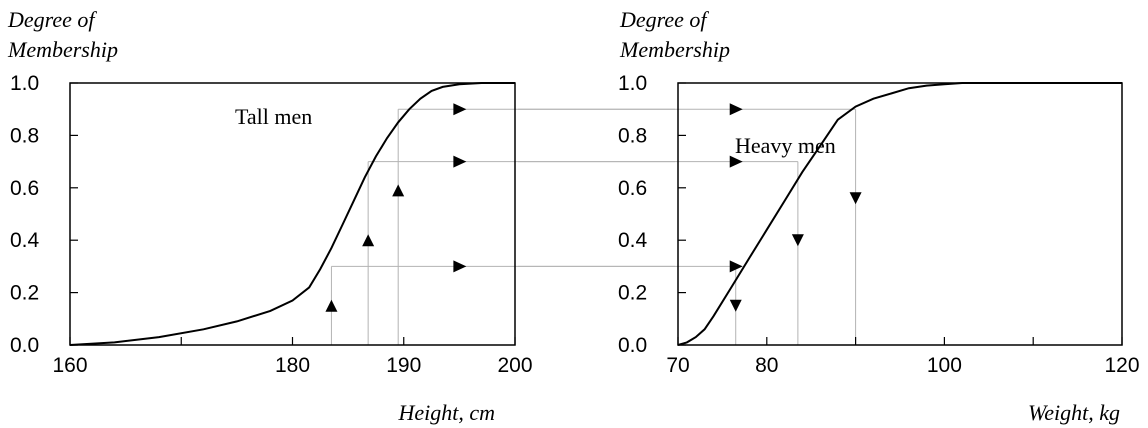 The width and height of the screenshot is (1148, 428). Describe the element at coordinates (632, 188) in the screenshot. I see `right-y-tick-label: 0.6` at that location.